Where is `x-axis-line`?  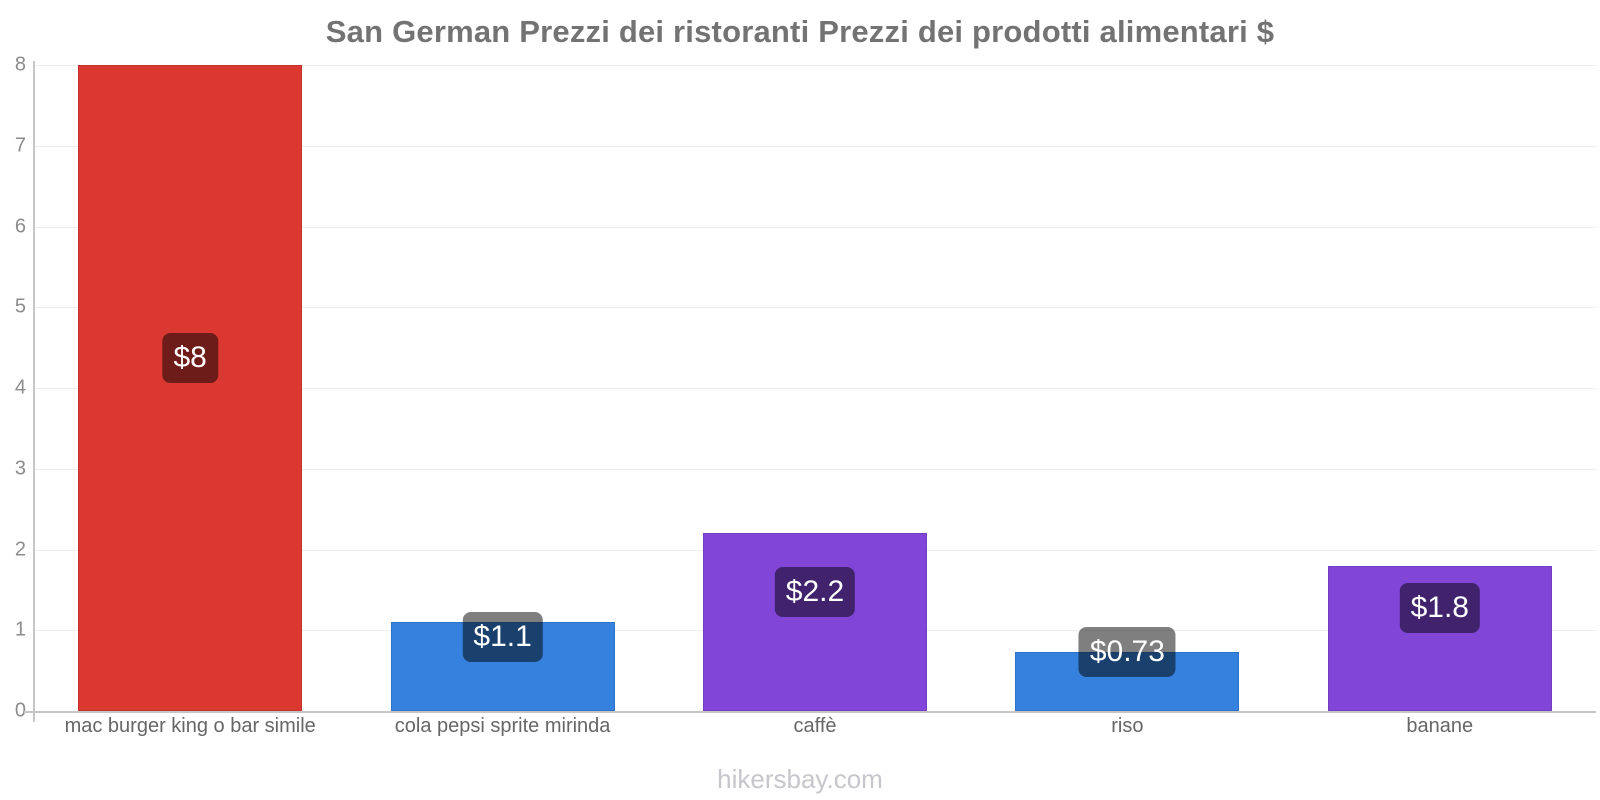 x-axis-line is located at coordinates (810, 712).